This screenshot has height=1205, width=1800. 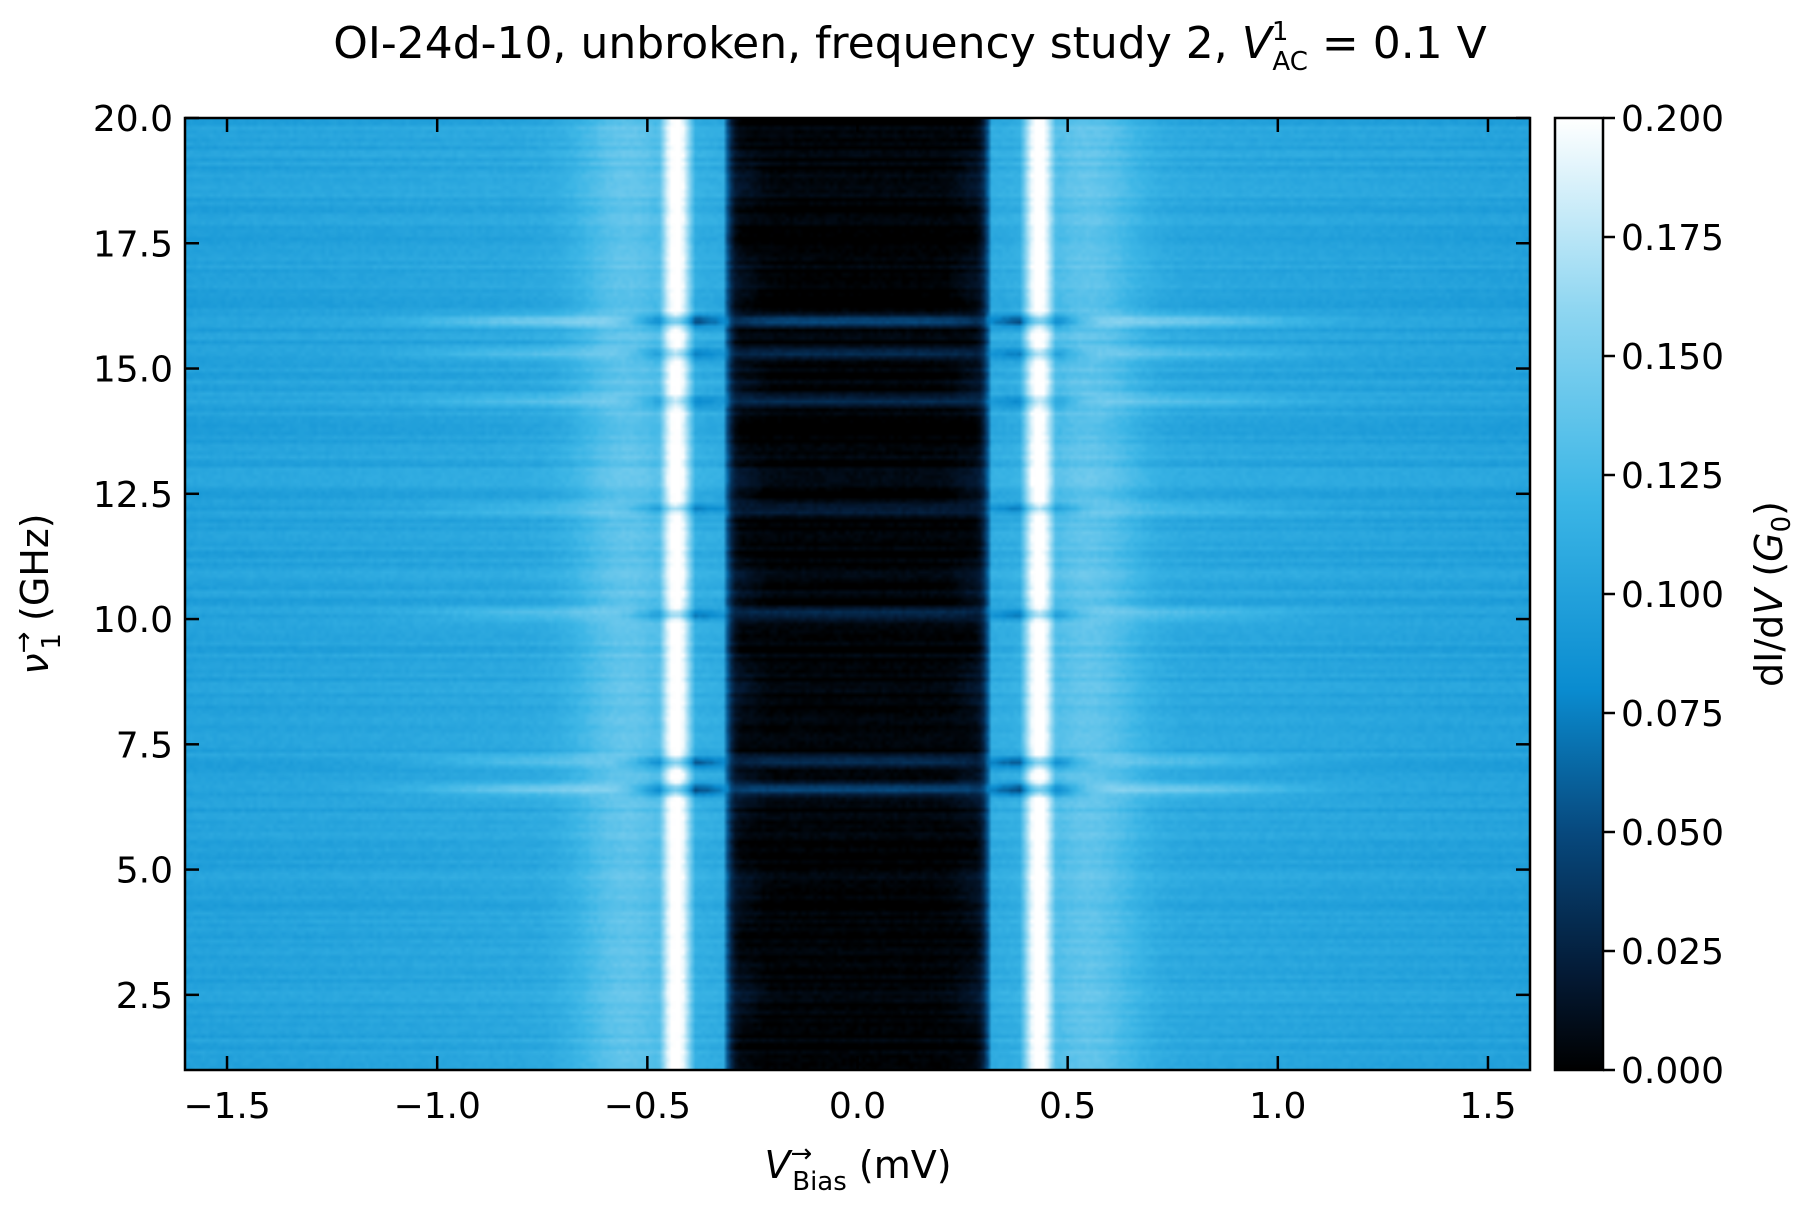 What do you see at coordinates (1289, 62) in the screenshot?
I see `chart-title-sub: AC` at bounding box center [1289, 62].